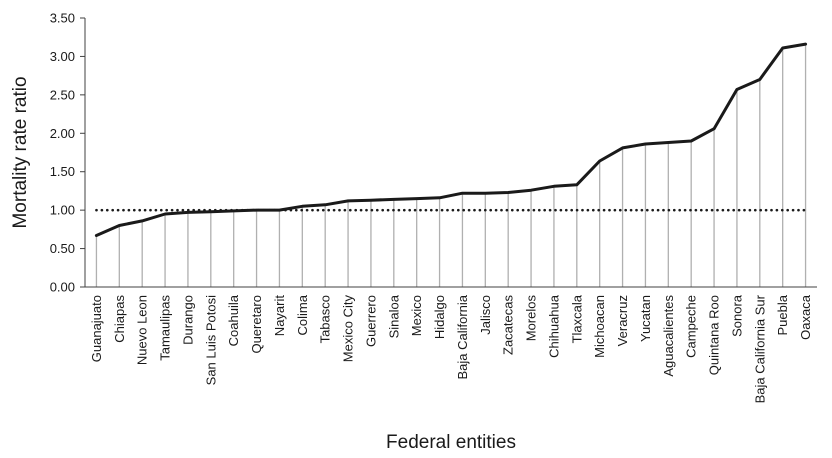  I want to click on x-tick-label: Baja California, so click(462, 336).